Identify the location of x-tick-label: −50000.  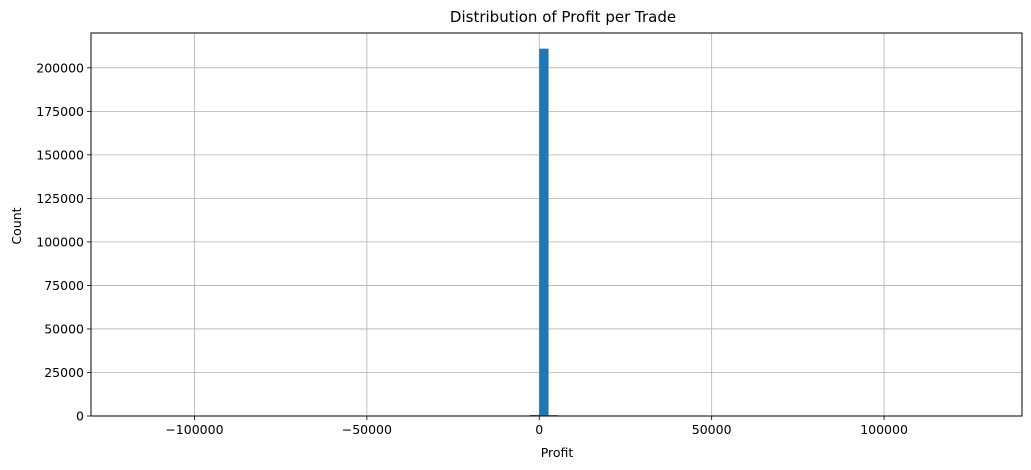
(367, 429).